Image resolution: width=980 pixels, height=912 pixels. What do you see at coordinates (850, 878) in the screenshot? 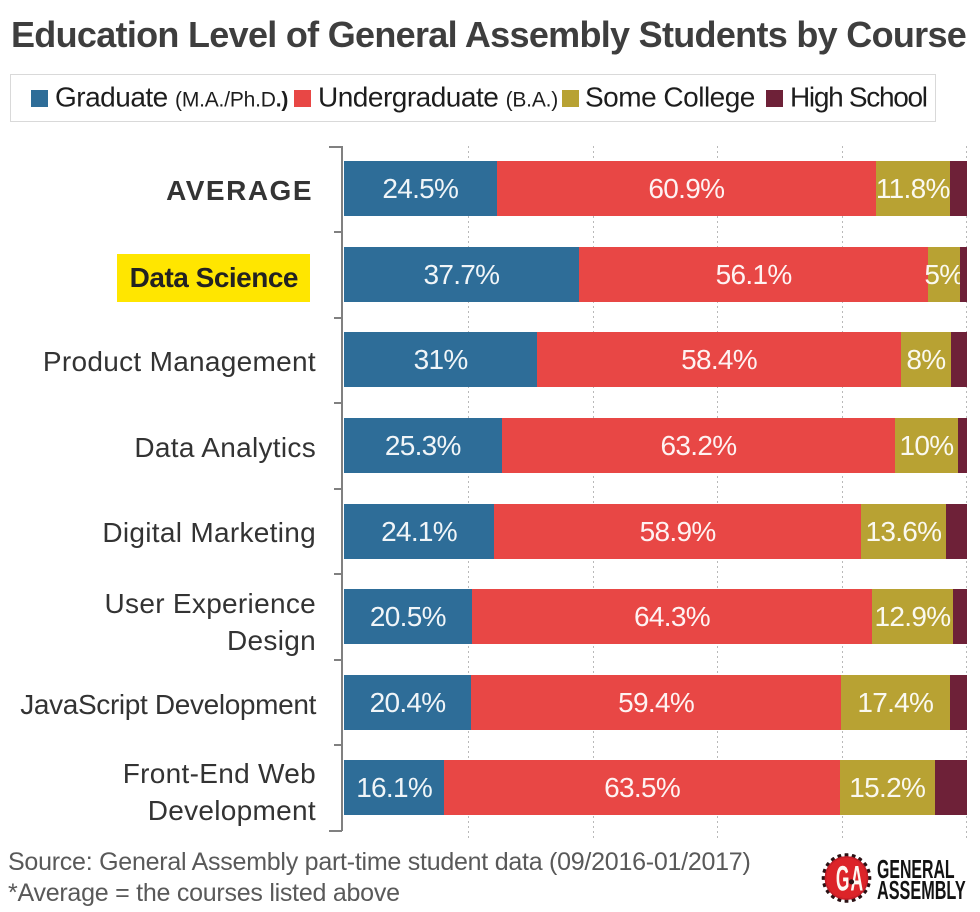
I see `svg-text: GA` at bounding box center [850, 878].